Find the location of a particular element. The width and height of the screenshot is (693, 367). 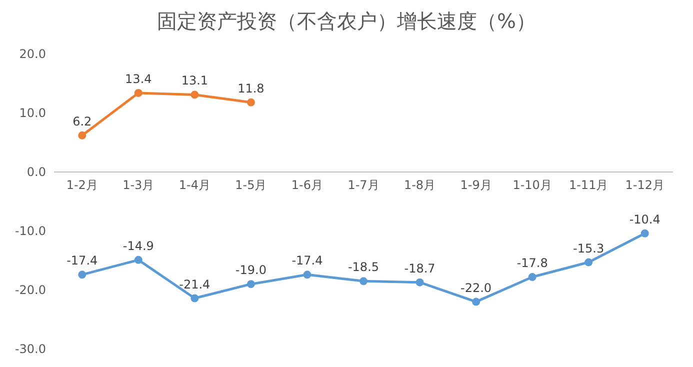

data-label: -17.8 is located at coordinates (532, 263).